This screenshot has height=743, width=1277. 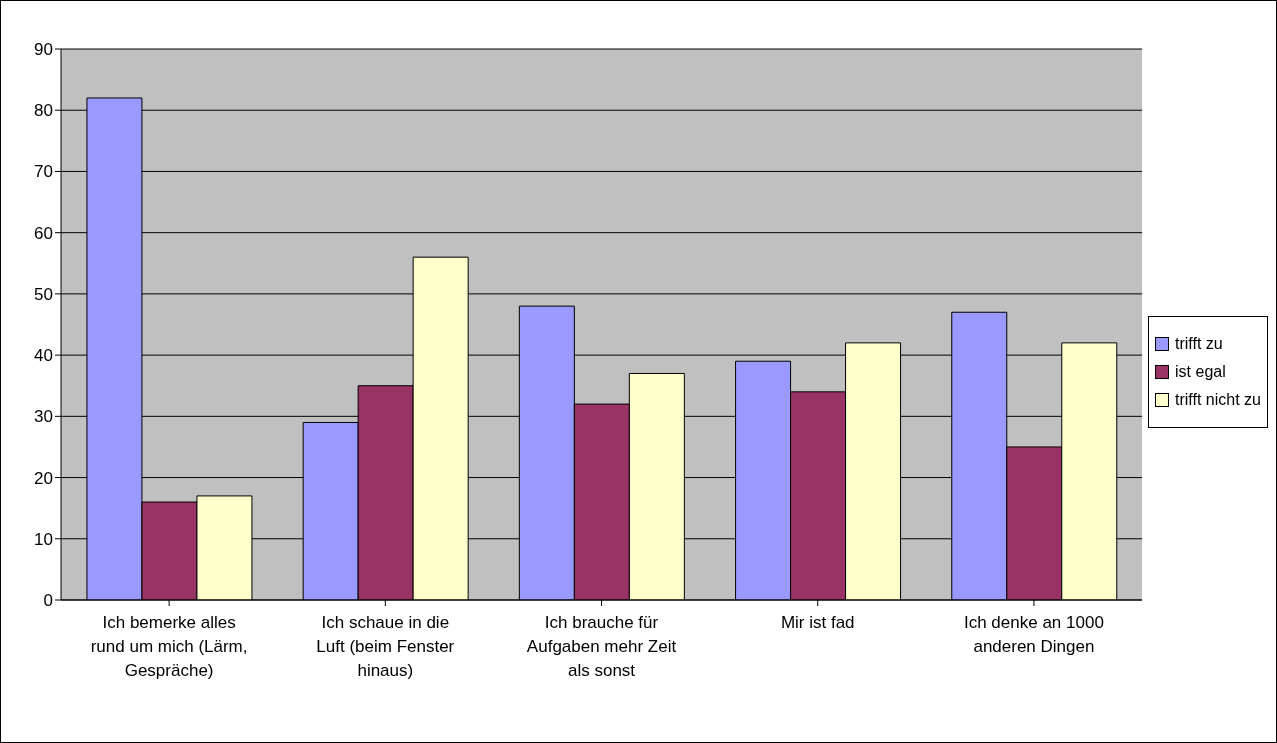 What do you see at coordinates (43, 356) in the screenshot?
I see `y-tick-label: 40` at bounding box center [43, 356].